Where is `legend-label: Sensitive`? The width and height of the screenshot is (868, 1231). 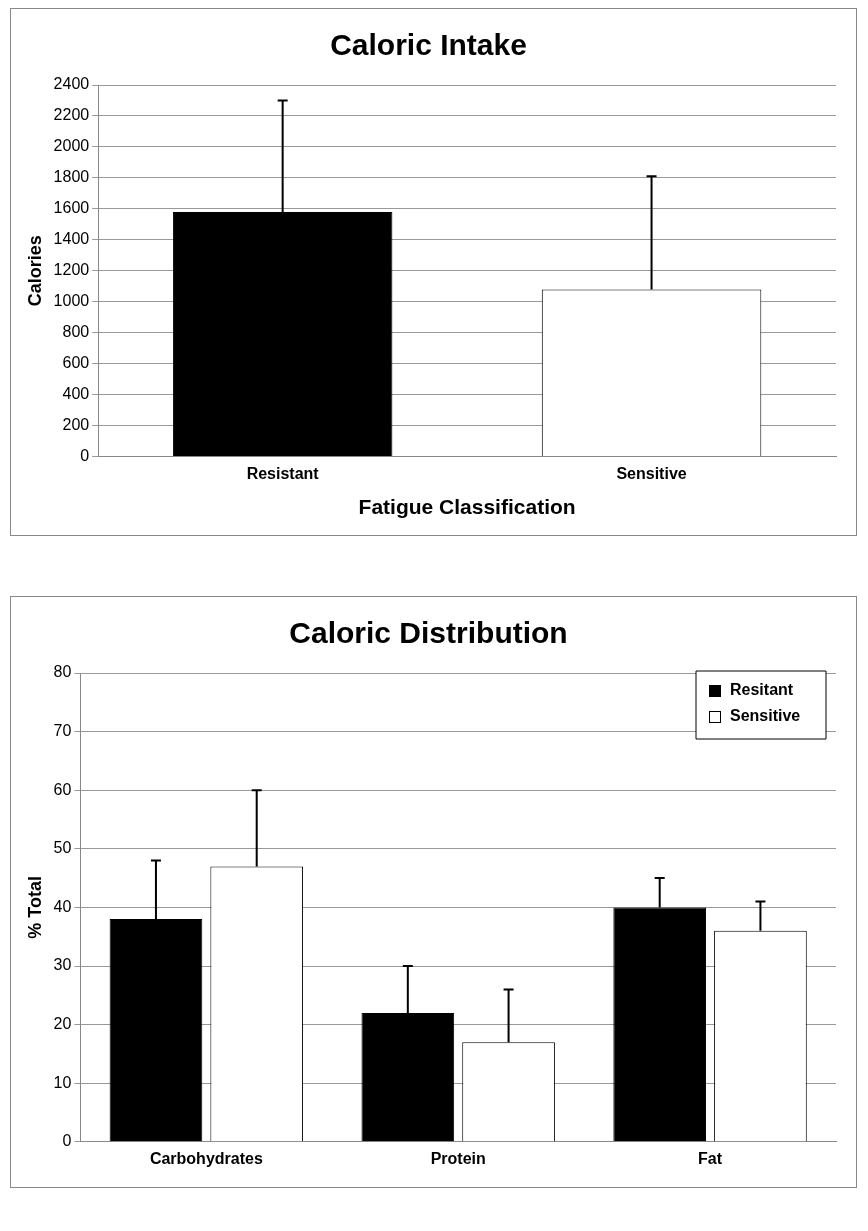
legend-label: Sensitive is located at coordinates (765, 716).